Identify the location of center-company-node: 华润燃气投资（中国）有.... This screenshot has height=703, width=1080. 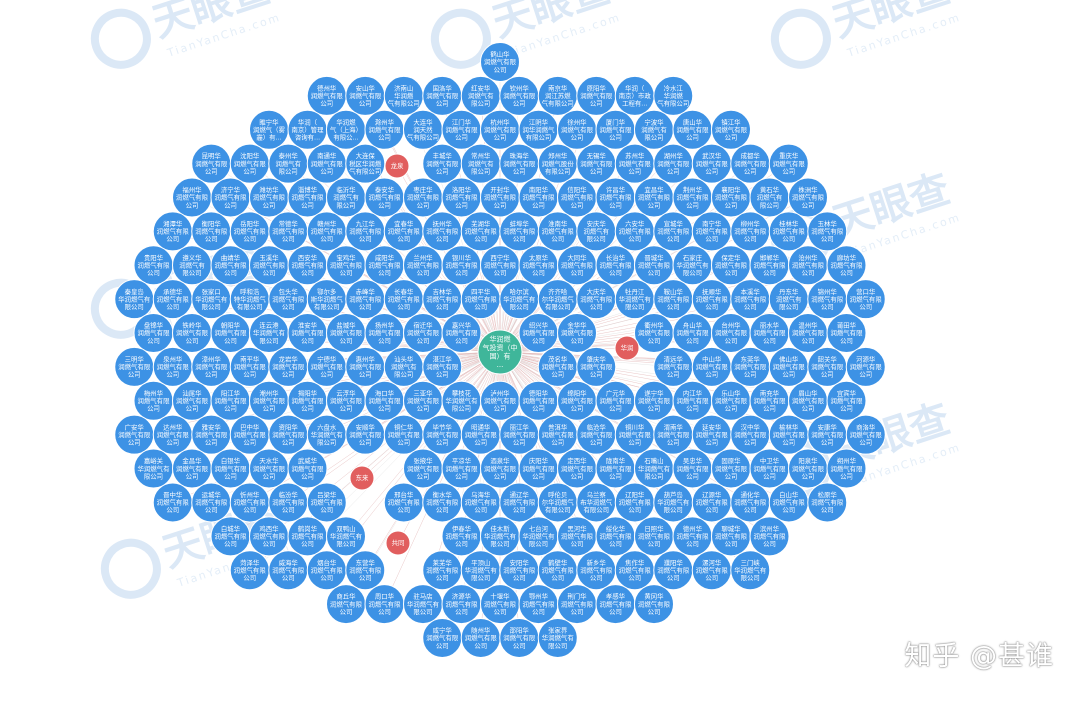
(500, 352).